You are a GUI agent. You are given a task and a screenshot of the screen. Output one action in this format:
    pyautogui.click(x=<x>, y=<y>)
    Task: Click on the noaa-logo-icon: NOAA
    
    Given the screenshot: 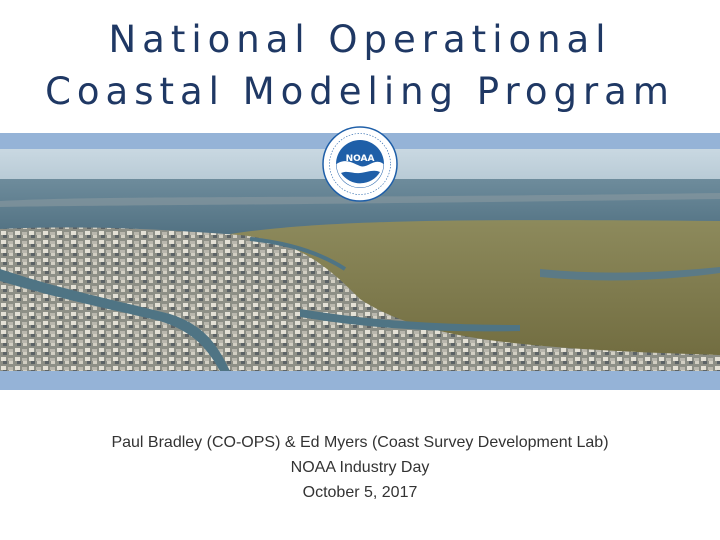 What is the action you would take?
    pyautogui.click(x=360, y=164)
    